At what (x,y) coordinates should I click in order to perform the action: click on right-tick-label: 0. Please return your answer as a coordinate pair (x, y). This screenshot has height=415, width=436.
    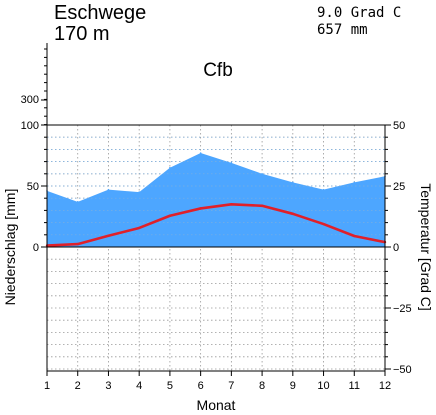
    Looking at the image, I should click on (396, 248).